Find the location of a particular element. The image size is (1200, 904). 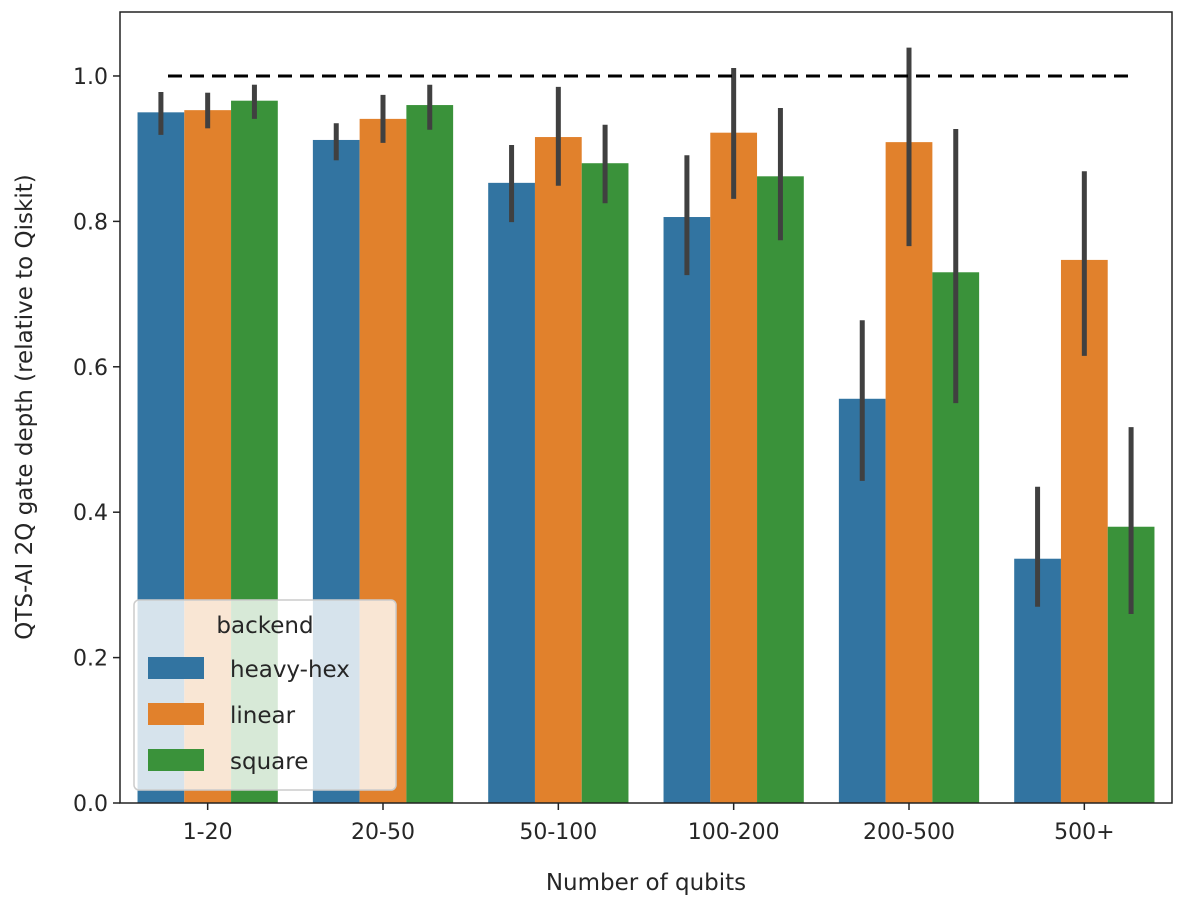

x-tick-label: 500+ is located at coordinates (1084, 832).